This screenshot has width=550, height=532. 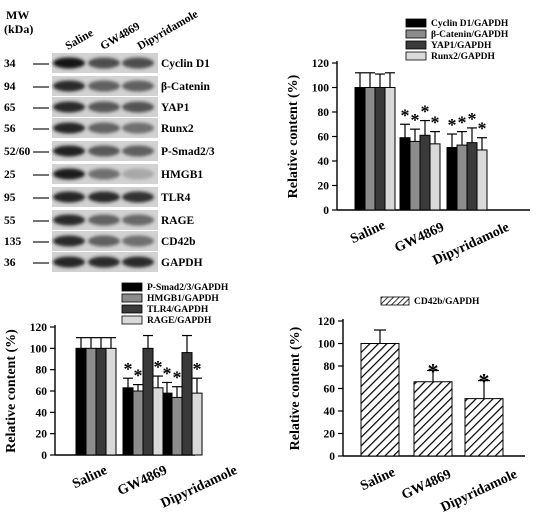 I want to click on y-tick-label: 60, so click(x=42, y=392).